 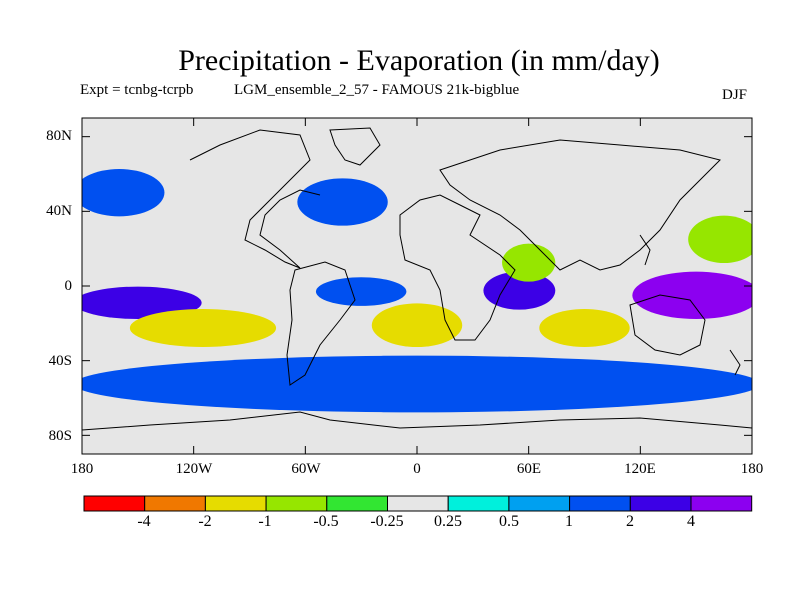 What do you see at coordinates (529, 469) in the screenshot?
I see `lon-label-60e: 60E` at bounding box center [529, 469].